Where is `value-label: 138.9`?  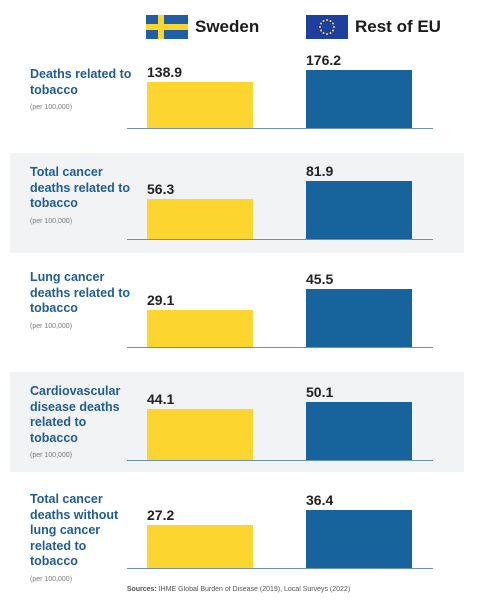 value-label: 138.9 is located at coordinates (165, 72).